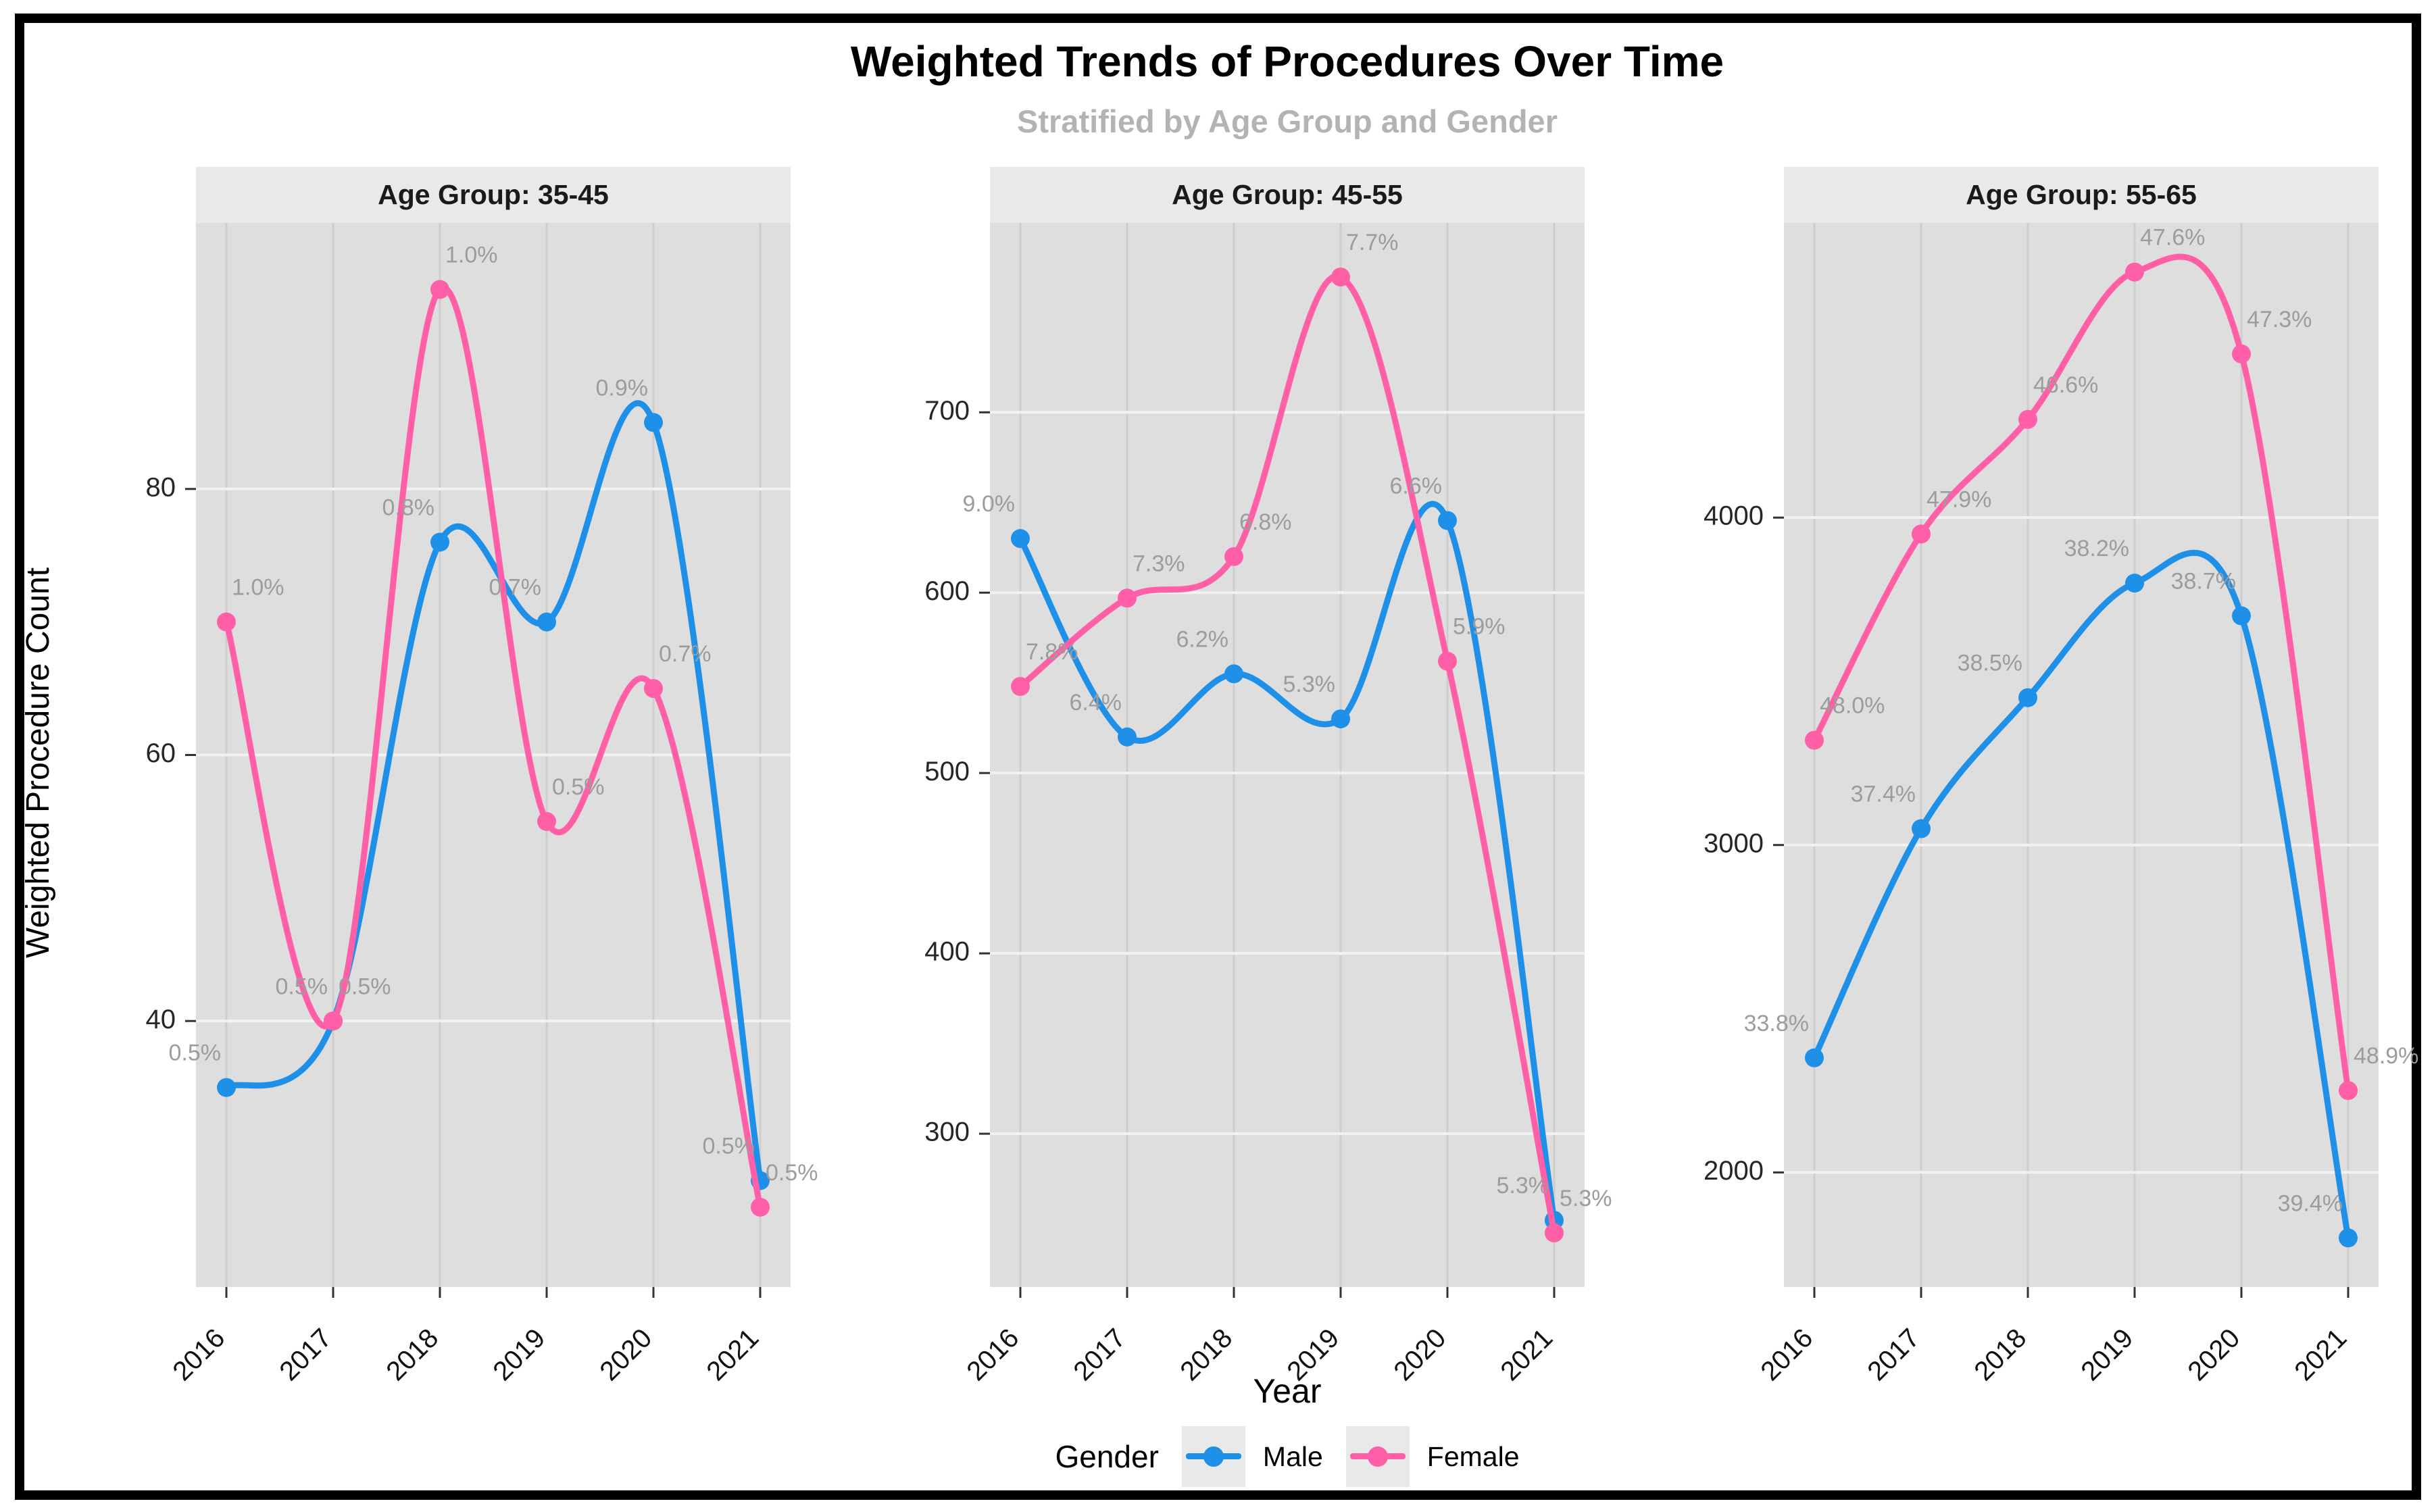  I want to click on point-label-female: 47.3%, so click(2279, 320).